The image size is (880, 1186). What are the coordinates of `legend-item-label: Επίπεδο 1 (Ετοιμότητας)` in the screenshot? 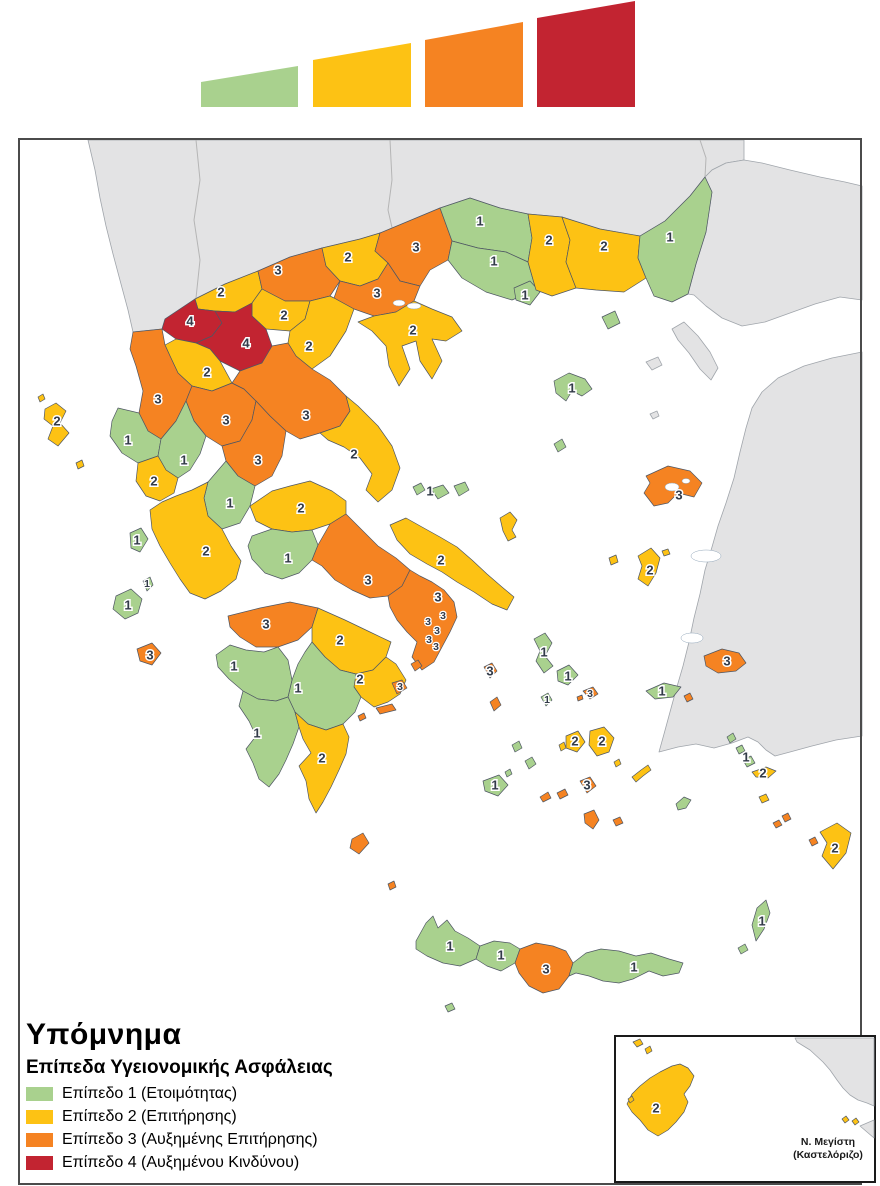 It's located at (150, 1093).